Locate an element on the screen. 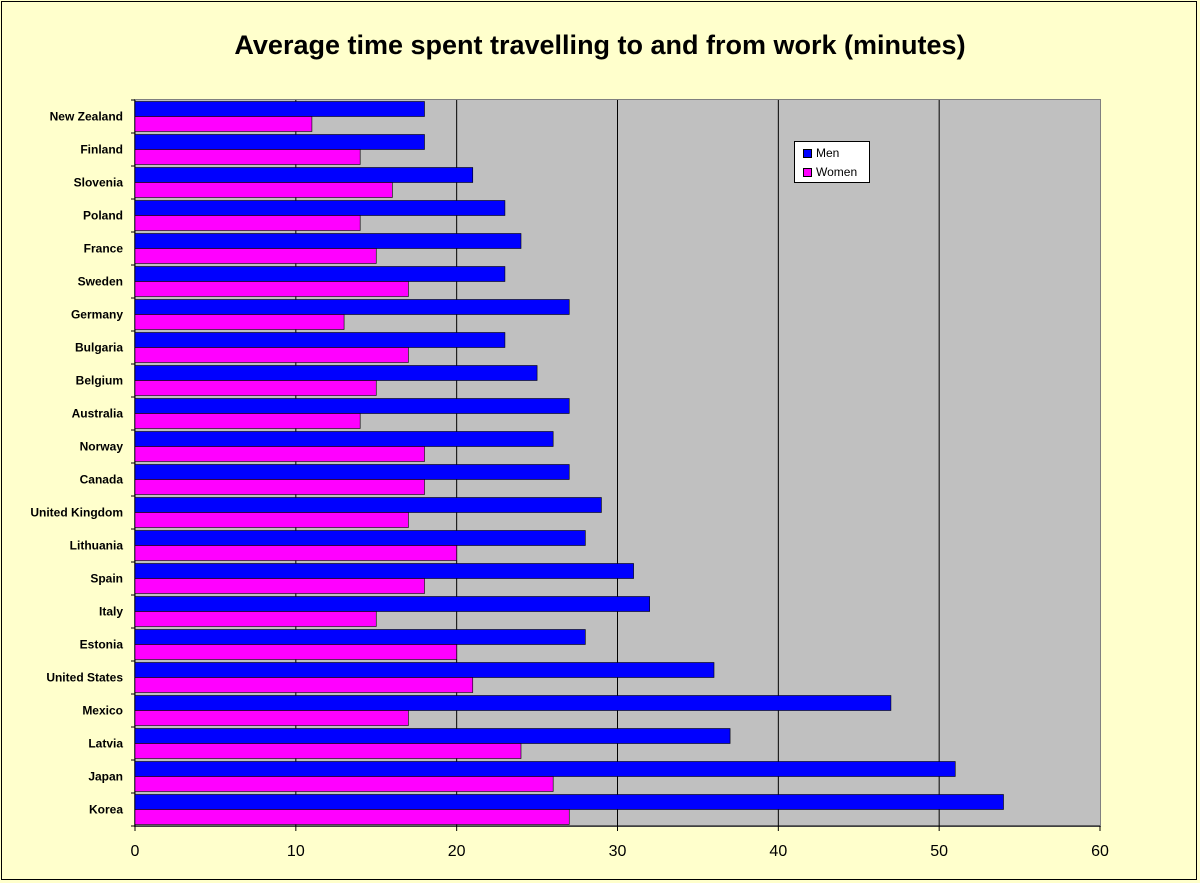 The height and width of the screenshot is (883, 1200). bar-men-norway is located at coordinates (344, 439).